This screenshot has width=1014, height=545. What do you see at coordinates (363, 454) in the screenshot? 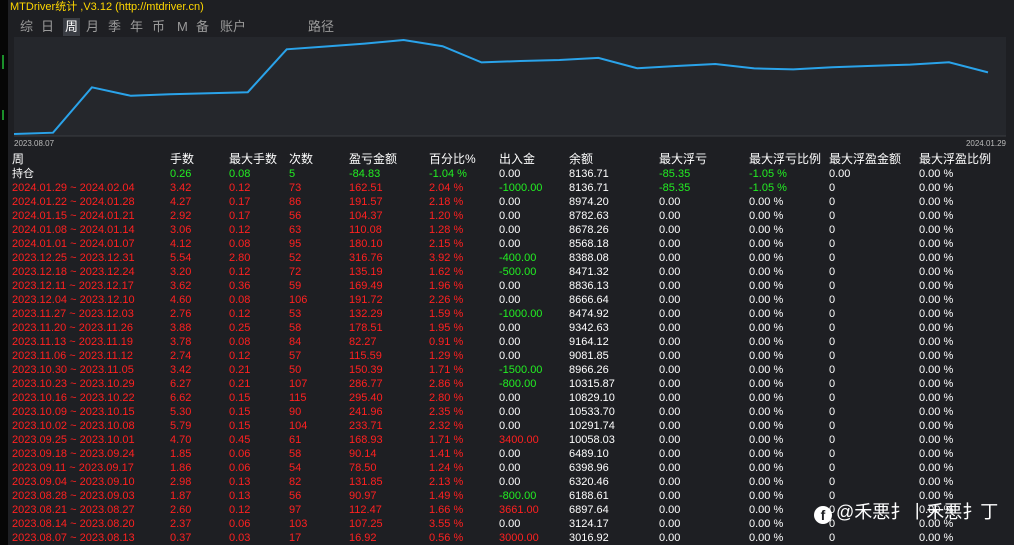
I see `cell-profit-loss: 90.14` at bounding box center [363, 454].